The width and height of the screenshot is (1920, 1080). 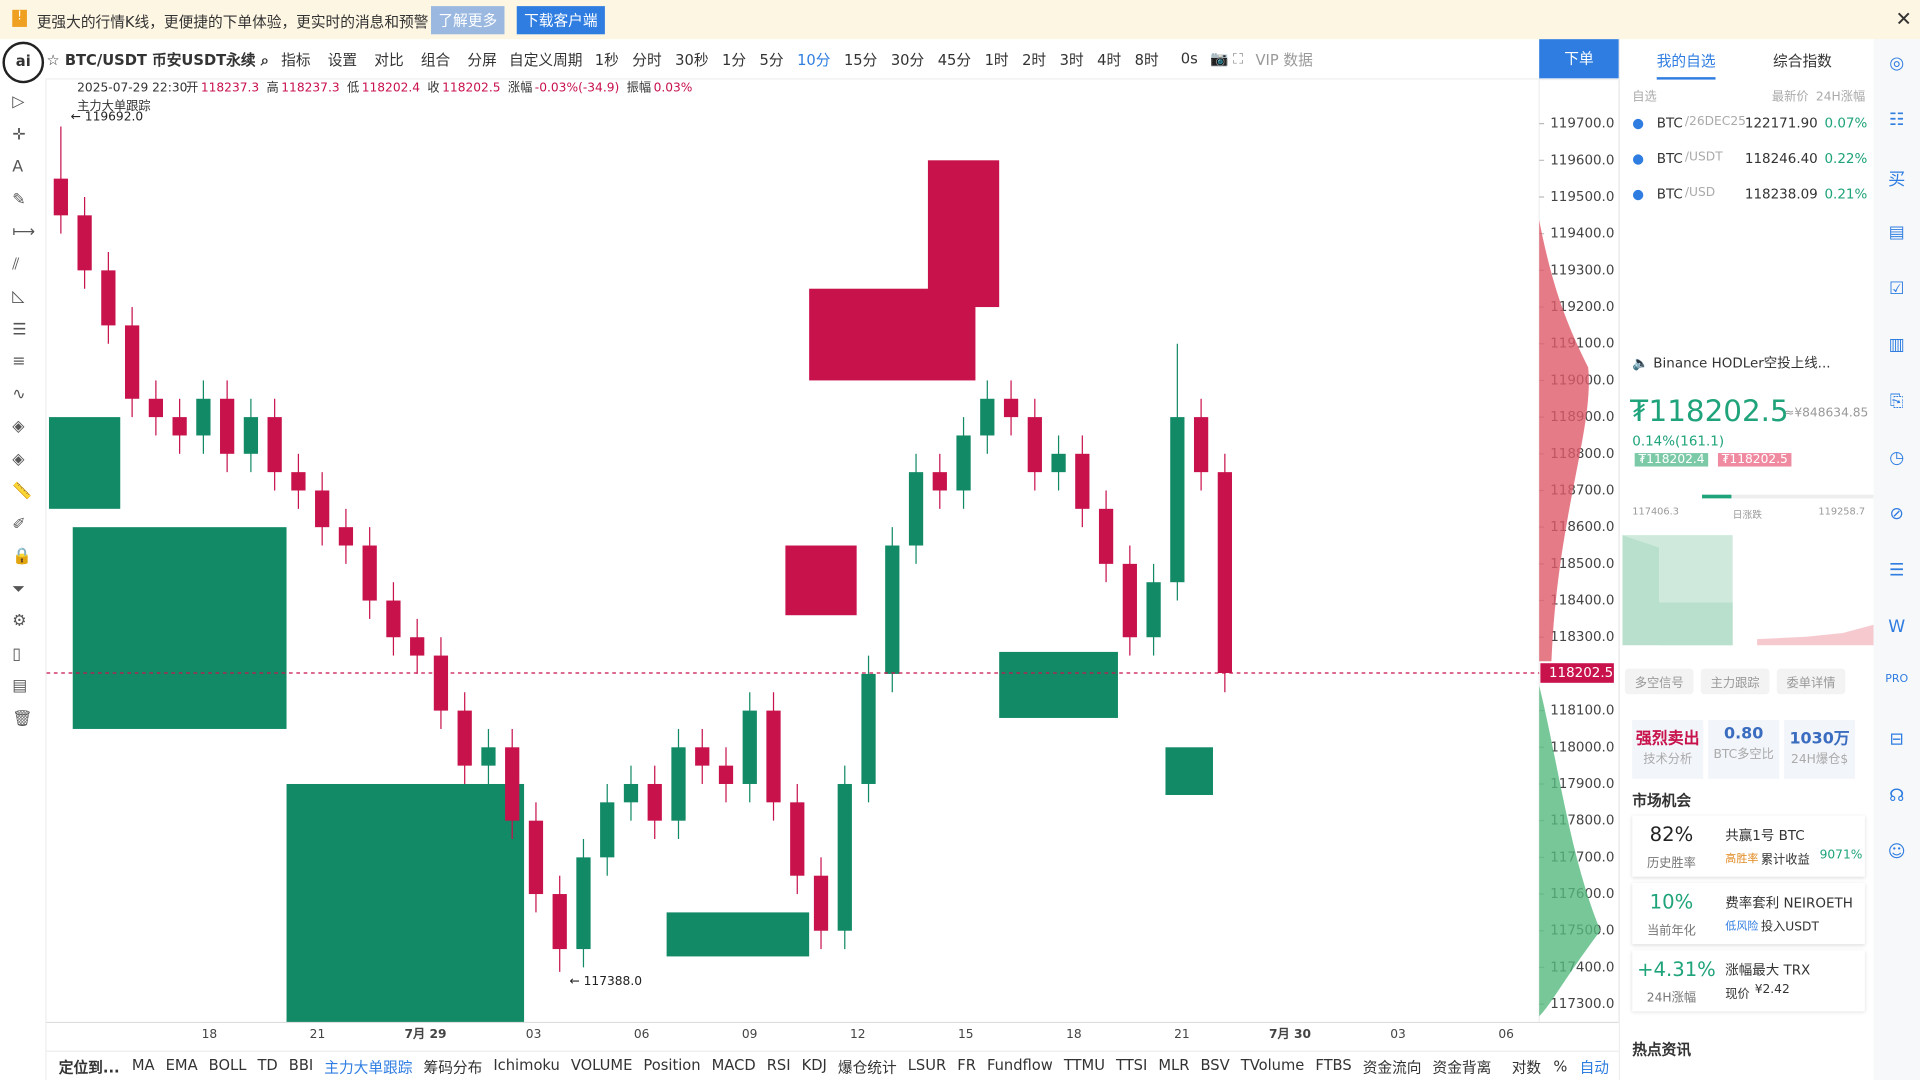 What do you see at coordinates (342, 59) in the screenshot?
I see `tool: 设置` at bounding box center [342, 59].